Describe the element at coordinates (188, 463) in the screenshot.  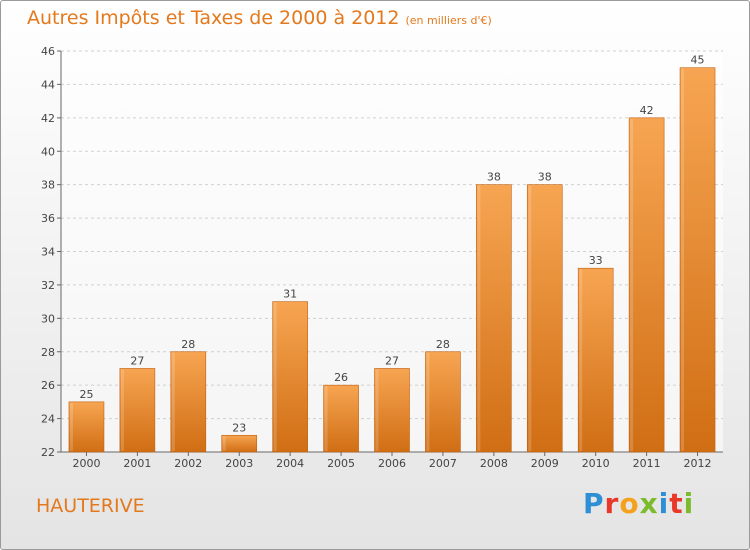
I see `x-tick-label: 2002` at that location.